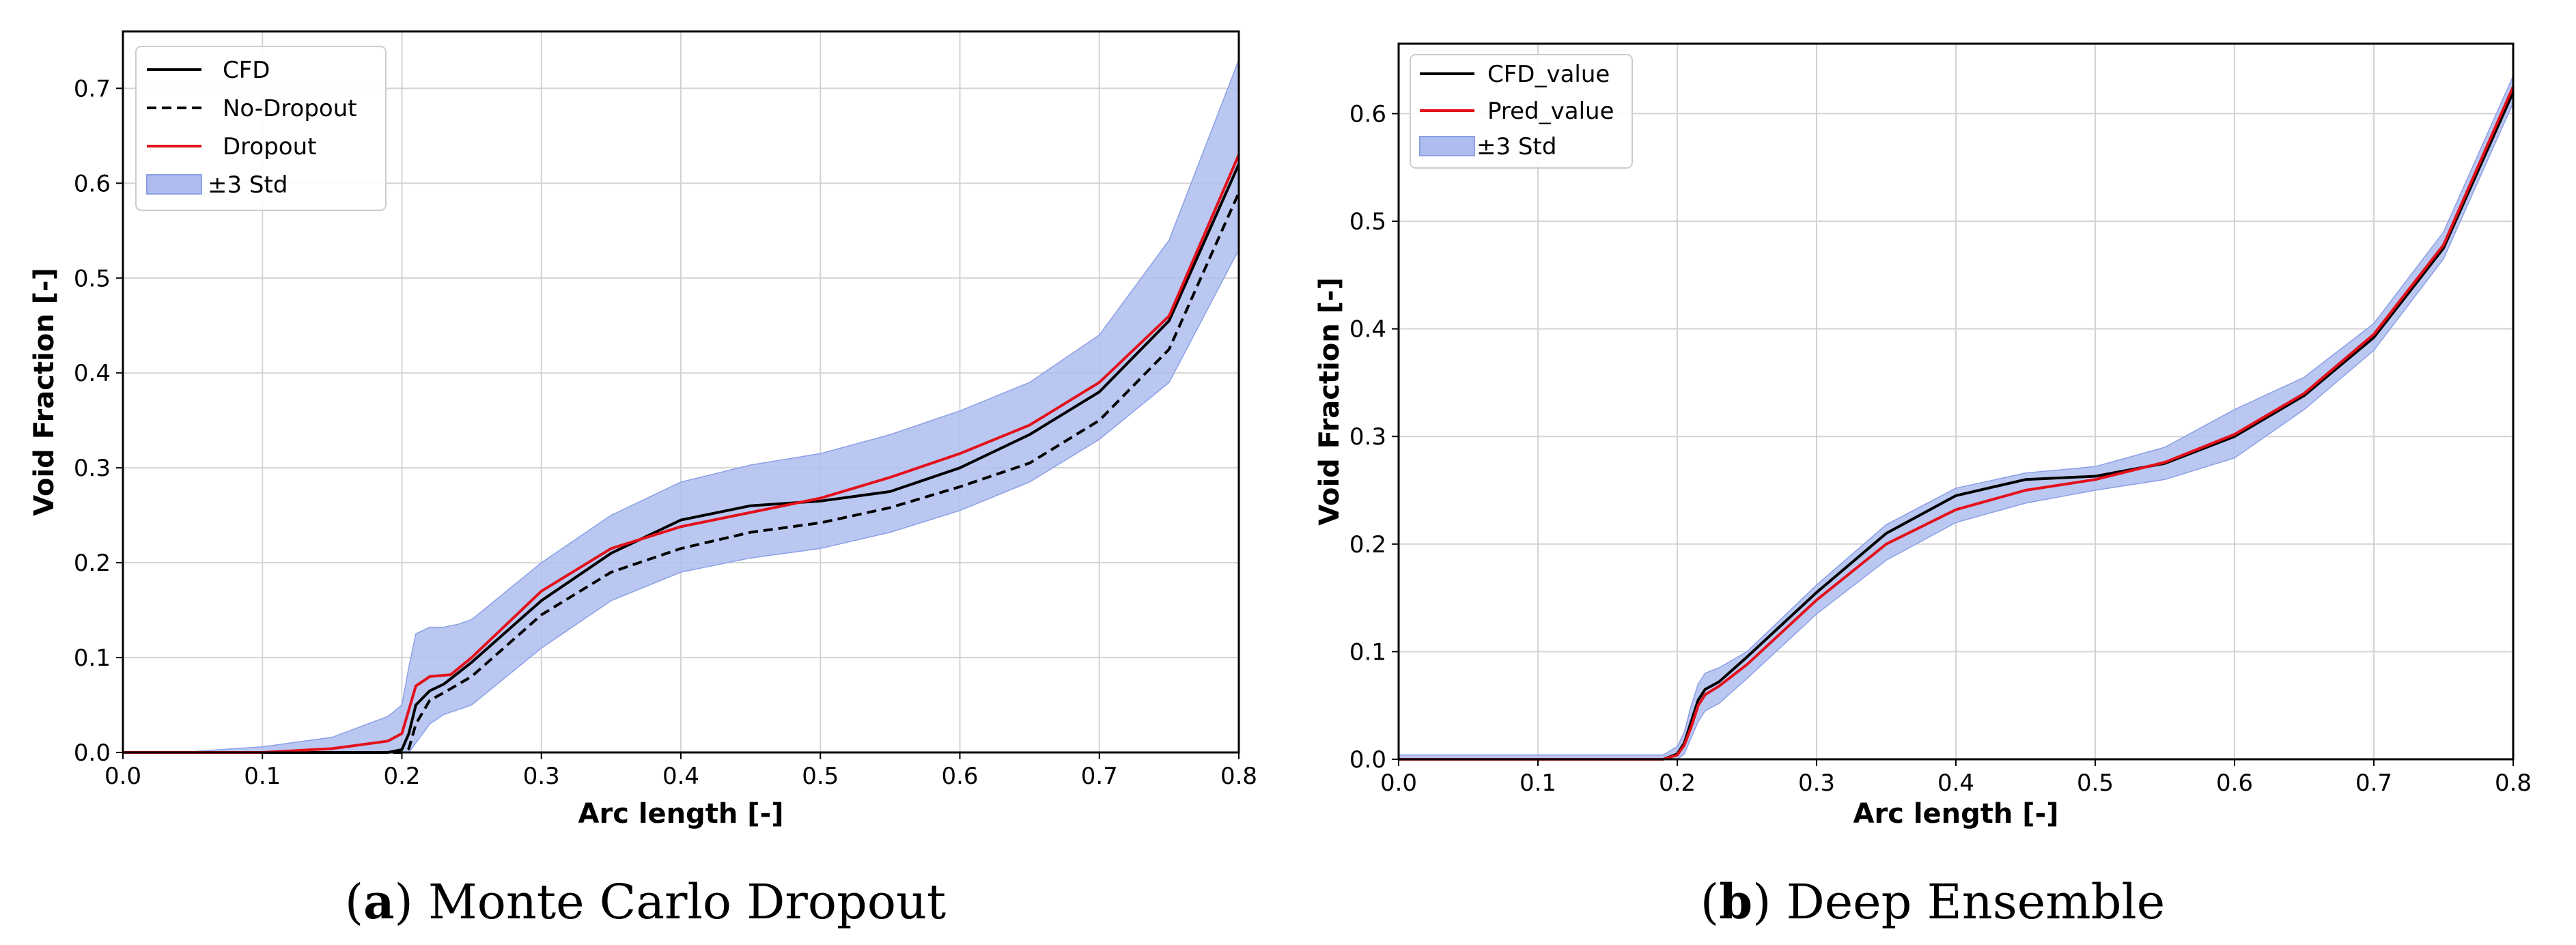 Image resolution: width=2576 pixels, height=945 pixels. I want to click on caption-a-close: ), so click(403, 902).